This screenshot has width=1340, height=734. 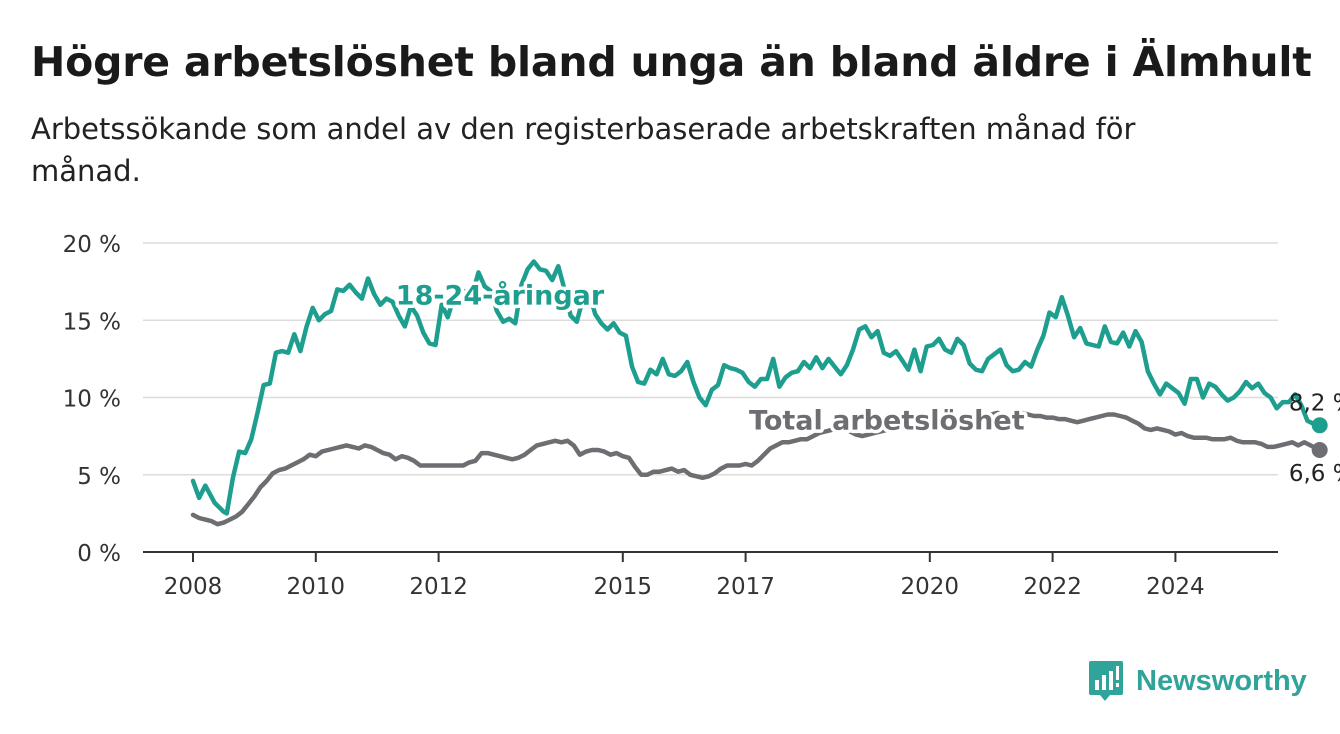 I want to click on y-tick-label: 10 %, so click(x=92, y=400).